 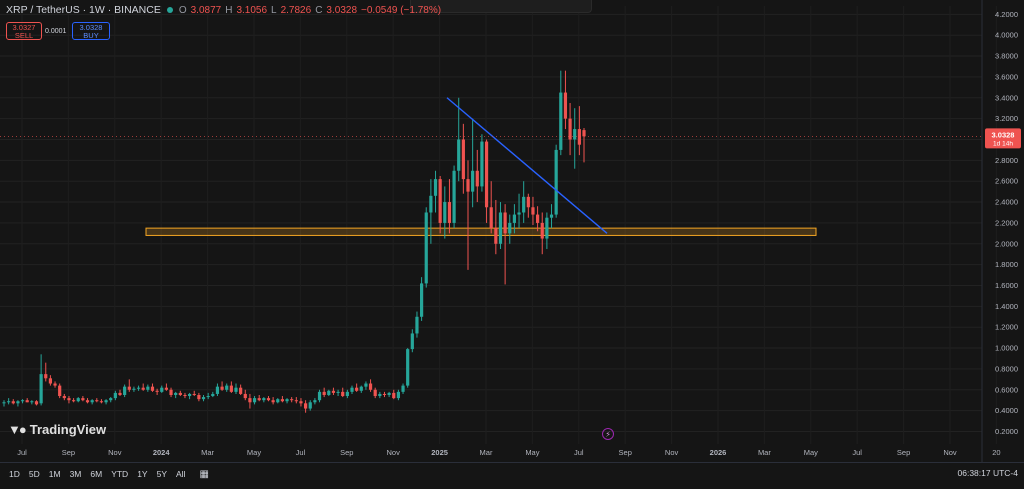 What do you see at coordinates (296, 10) in the screenshot?
I see `low-value: 2.7826` at bounding box center [296, 10].